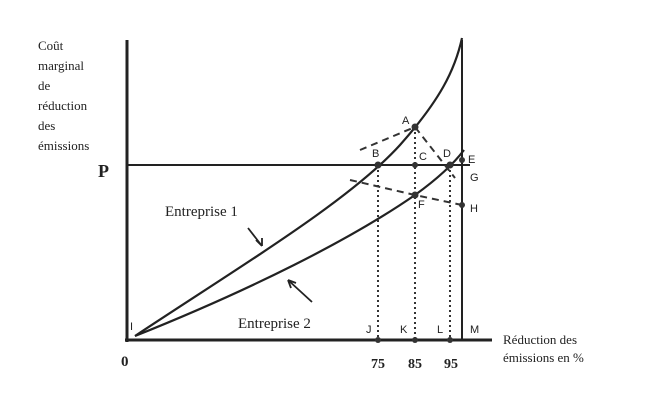 The width and height of the screenshot is (657, 416). What do you see at coordinates (474, 178) in the screenshot?
I see `point-label: G` at bounding box center [474, 178].